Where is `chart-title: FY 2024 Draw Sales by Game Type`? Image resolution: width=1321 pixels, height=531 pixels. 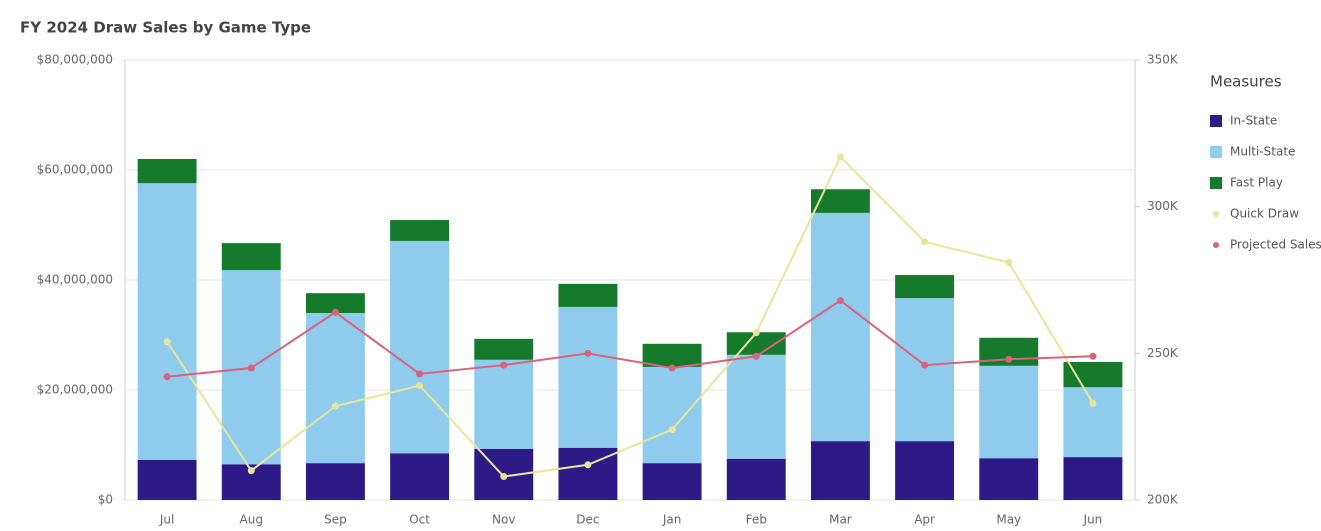
chart-title: FY 2024 Draw Sales by Game Type is located at coordinates (165, 28).